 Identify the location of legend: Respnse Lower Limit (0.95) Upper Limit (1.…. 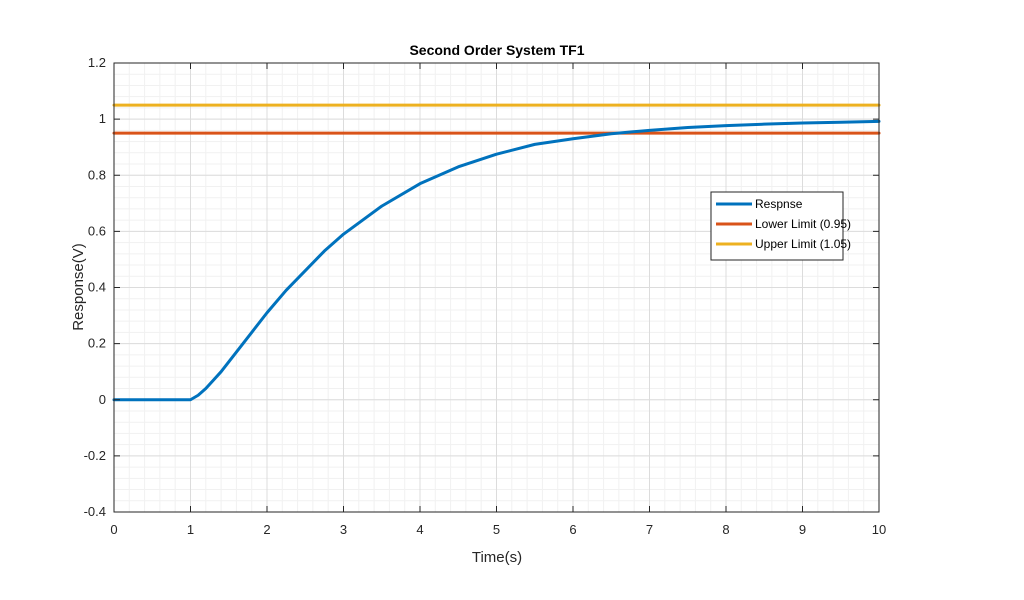
(780, 226).